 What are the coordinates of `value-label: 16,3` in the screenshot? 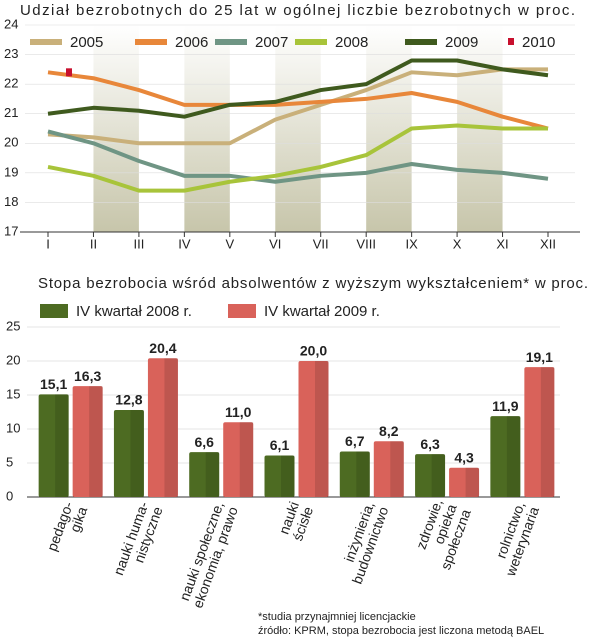 It's located at (87, 376).